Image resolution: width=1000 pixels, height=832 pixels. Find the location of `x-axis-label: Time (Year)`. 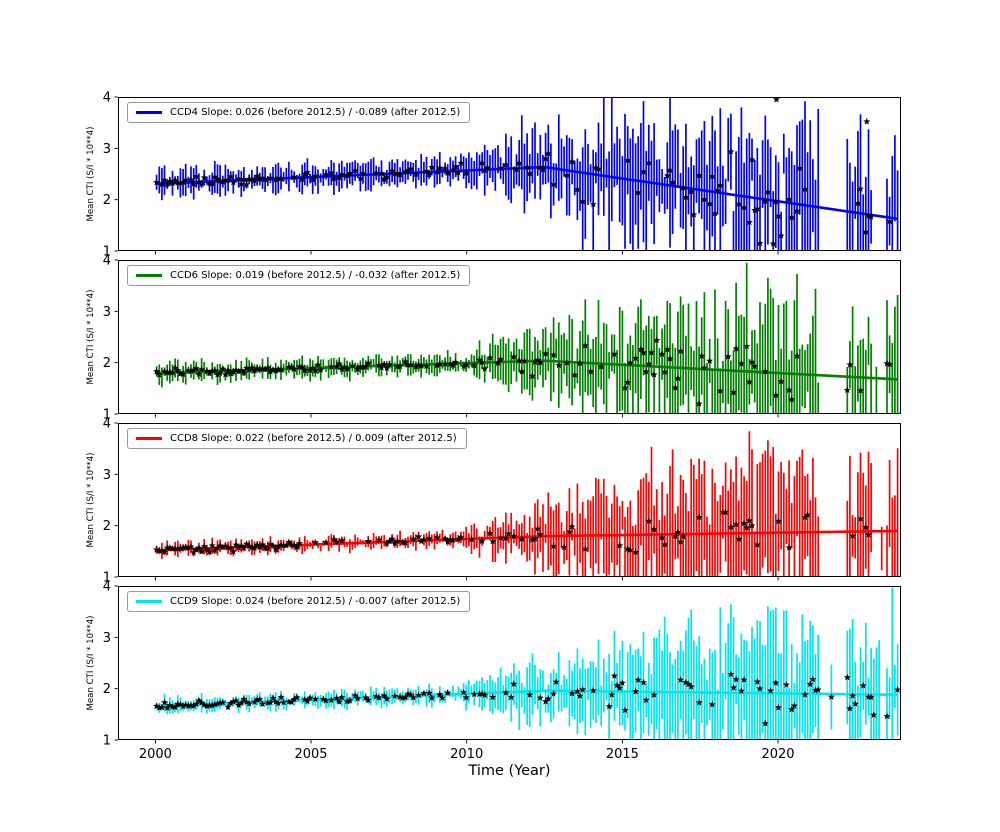

x-axis-label: Time (Year) is located at coordinates (509, 771).